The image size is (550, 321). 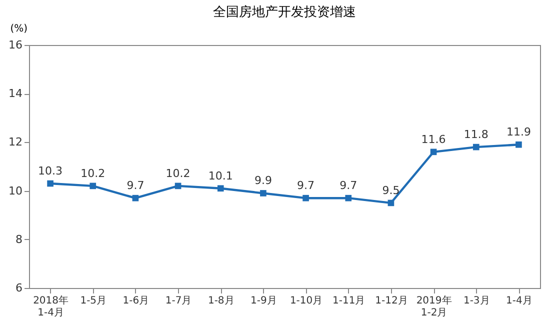 I want to click on x-tick-label: 2018年 1-4月, so click(x=51, y=306).